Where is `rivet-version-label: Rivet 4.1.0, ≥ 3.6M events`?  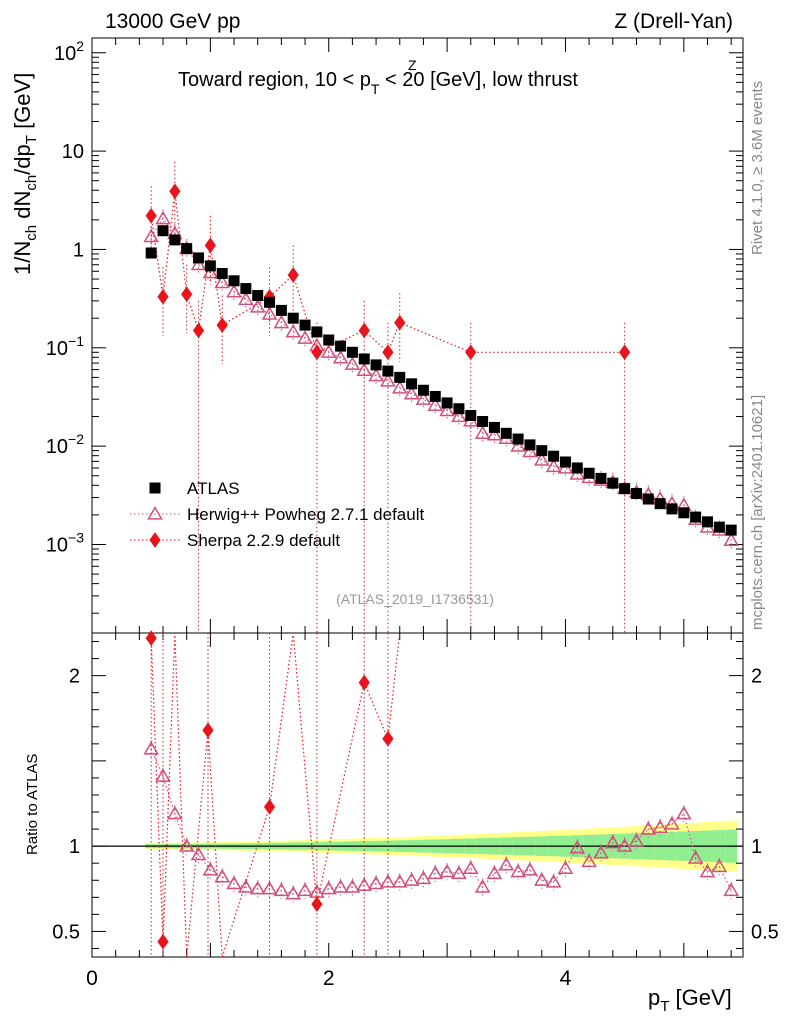 rivet-version-label: Rivet 4.1.0, ≥ 3.6M events is located at coordinates (757, 168).